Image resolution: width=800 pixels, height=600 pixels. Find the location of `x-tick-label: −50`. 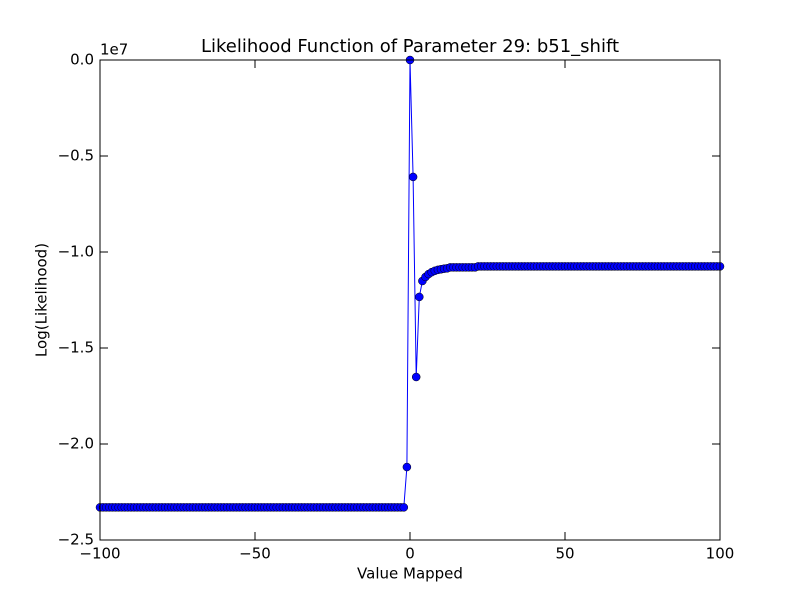

x-tick-label: −50 is located at coordinates (255, 554).